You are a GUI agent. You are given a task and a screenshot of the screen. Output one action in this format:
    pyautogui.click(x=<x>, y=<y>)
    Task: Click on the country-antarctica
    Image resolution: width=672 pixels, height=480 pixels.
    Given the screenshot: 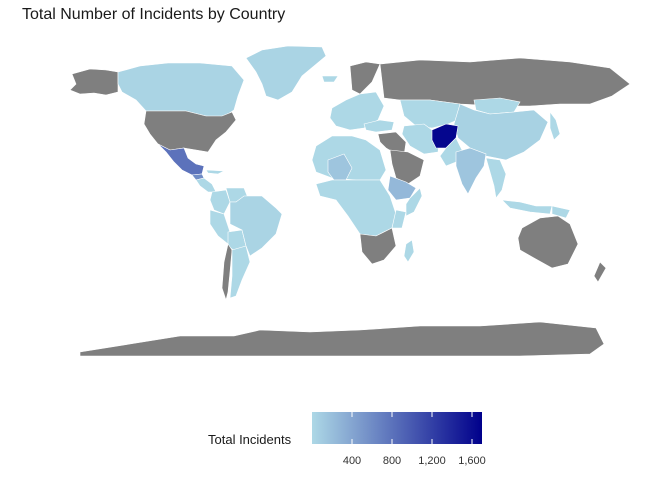 What is the action you would take?
    pyautogui.click(x=342, y=339)
    